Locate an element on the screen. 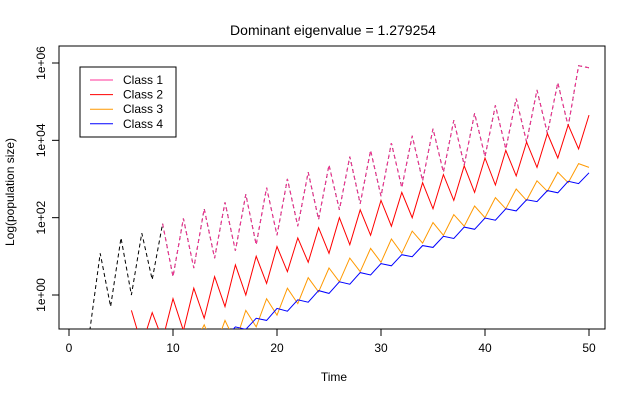 Image resolution: width=640 pixels, height=400 pixels. x-axis: 0 10 20 30 40 50 is located at coordinates (331, 341).